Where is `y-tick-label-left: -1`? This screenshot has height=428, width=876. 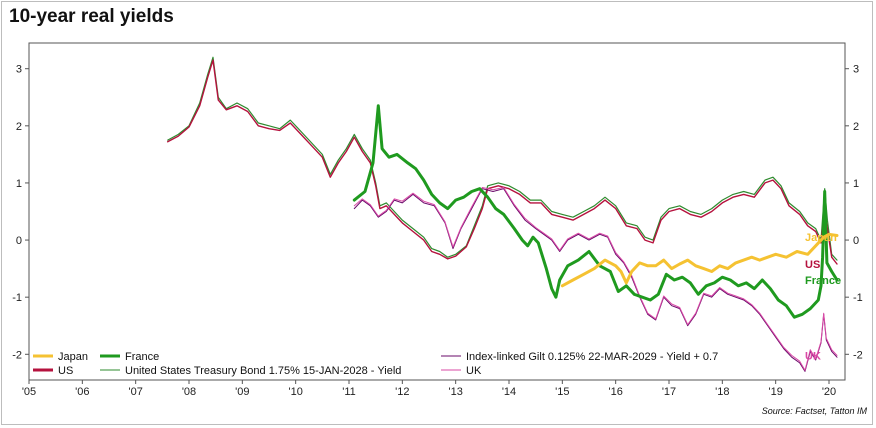
y-tick-label-left: -1 is located at coordinates (17, 298).